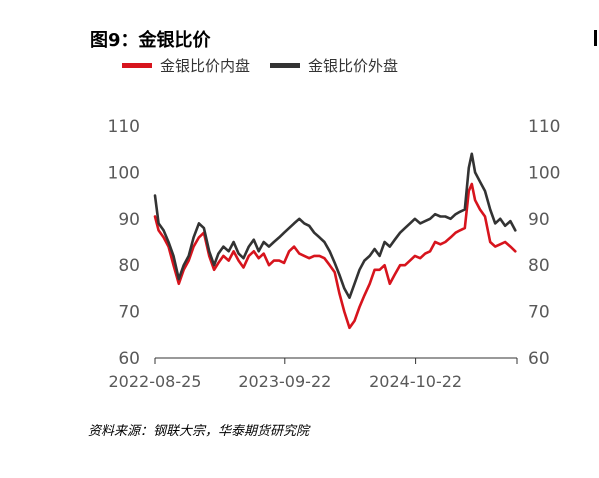 This screenshot has height=478, width=599. Describe the element at coordinates (124, 243) in the screenshot. I see `left-y-axis: 60 70 80 90 100 110` at that location.